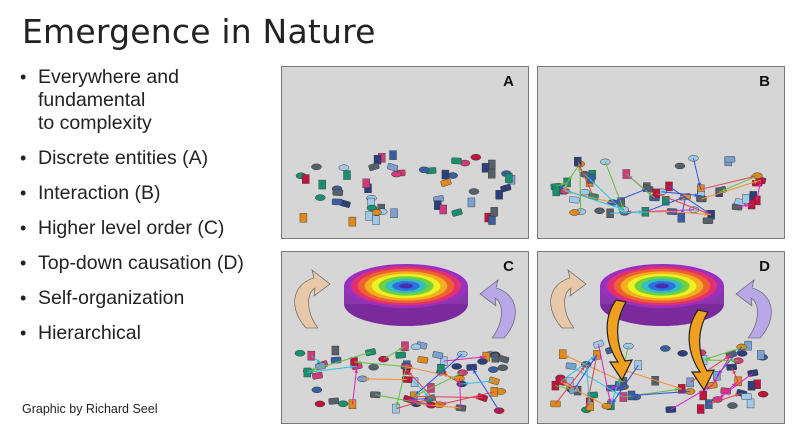 This screenshot has height=436, width=800. What do you see at coordinates (620, 340) in the screenshot?
I see `down-arrow-shape` at bounding box center [620, 340].